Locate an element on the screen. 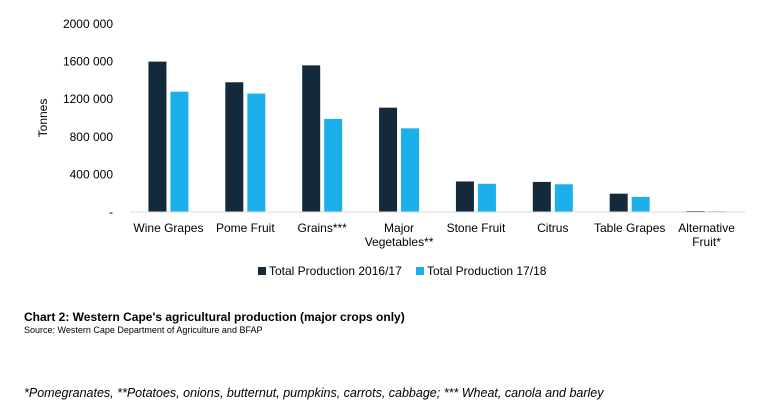 This screenshot has height=416, width=766. y-tick-label: - is located at coordinates (111, 212).